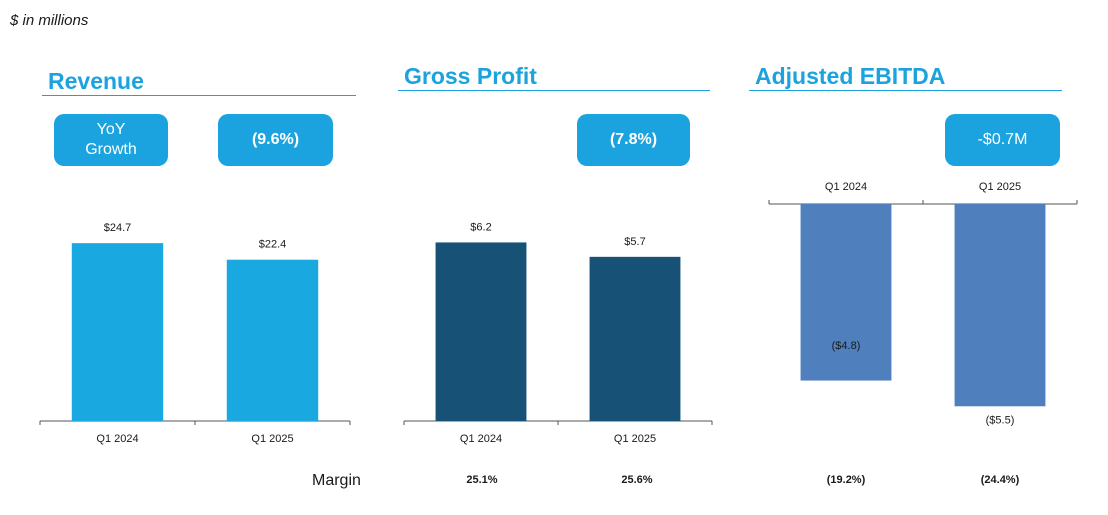 The width and height of the screenshot is (1108, 515). Describe the element at coordinates (846, 187) in the screenshot. I see `ebitda-category-label-1: Q1 2024` at that location.